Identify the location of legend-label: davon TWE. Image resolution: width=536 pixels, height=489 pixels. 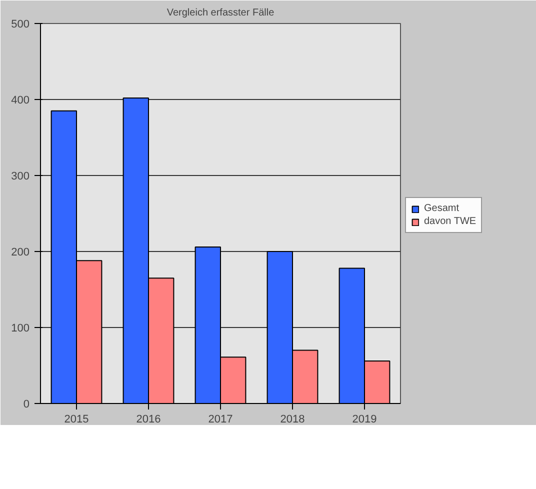
(450, 221).